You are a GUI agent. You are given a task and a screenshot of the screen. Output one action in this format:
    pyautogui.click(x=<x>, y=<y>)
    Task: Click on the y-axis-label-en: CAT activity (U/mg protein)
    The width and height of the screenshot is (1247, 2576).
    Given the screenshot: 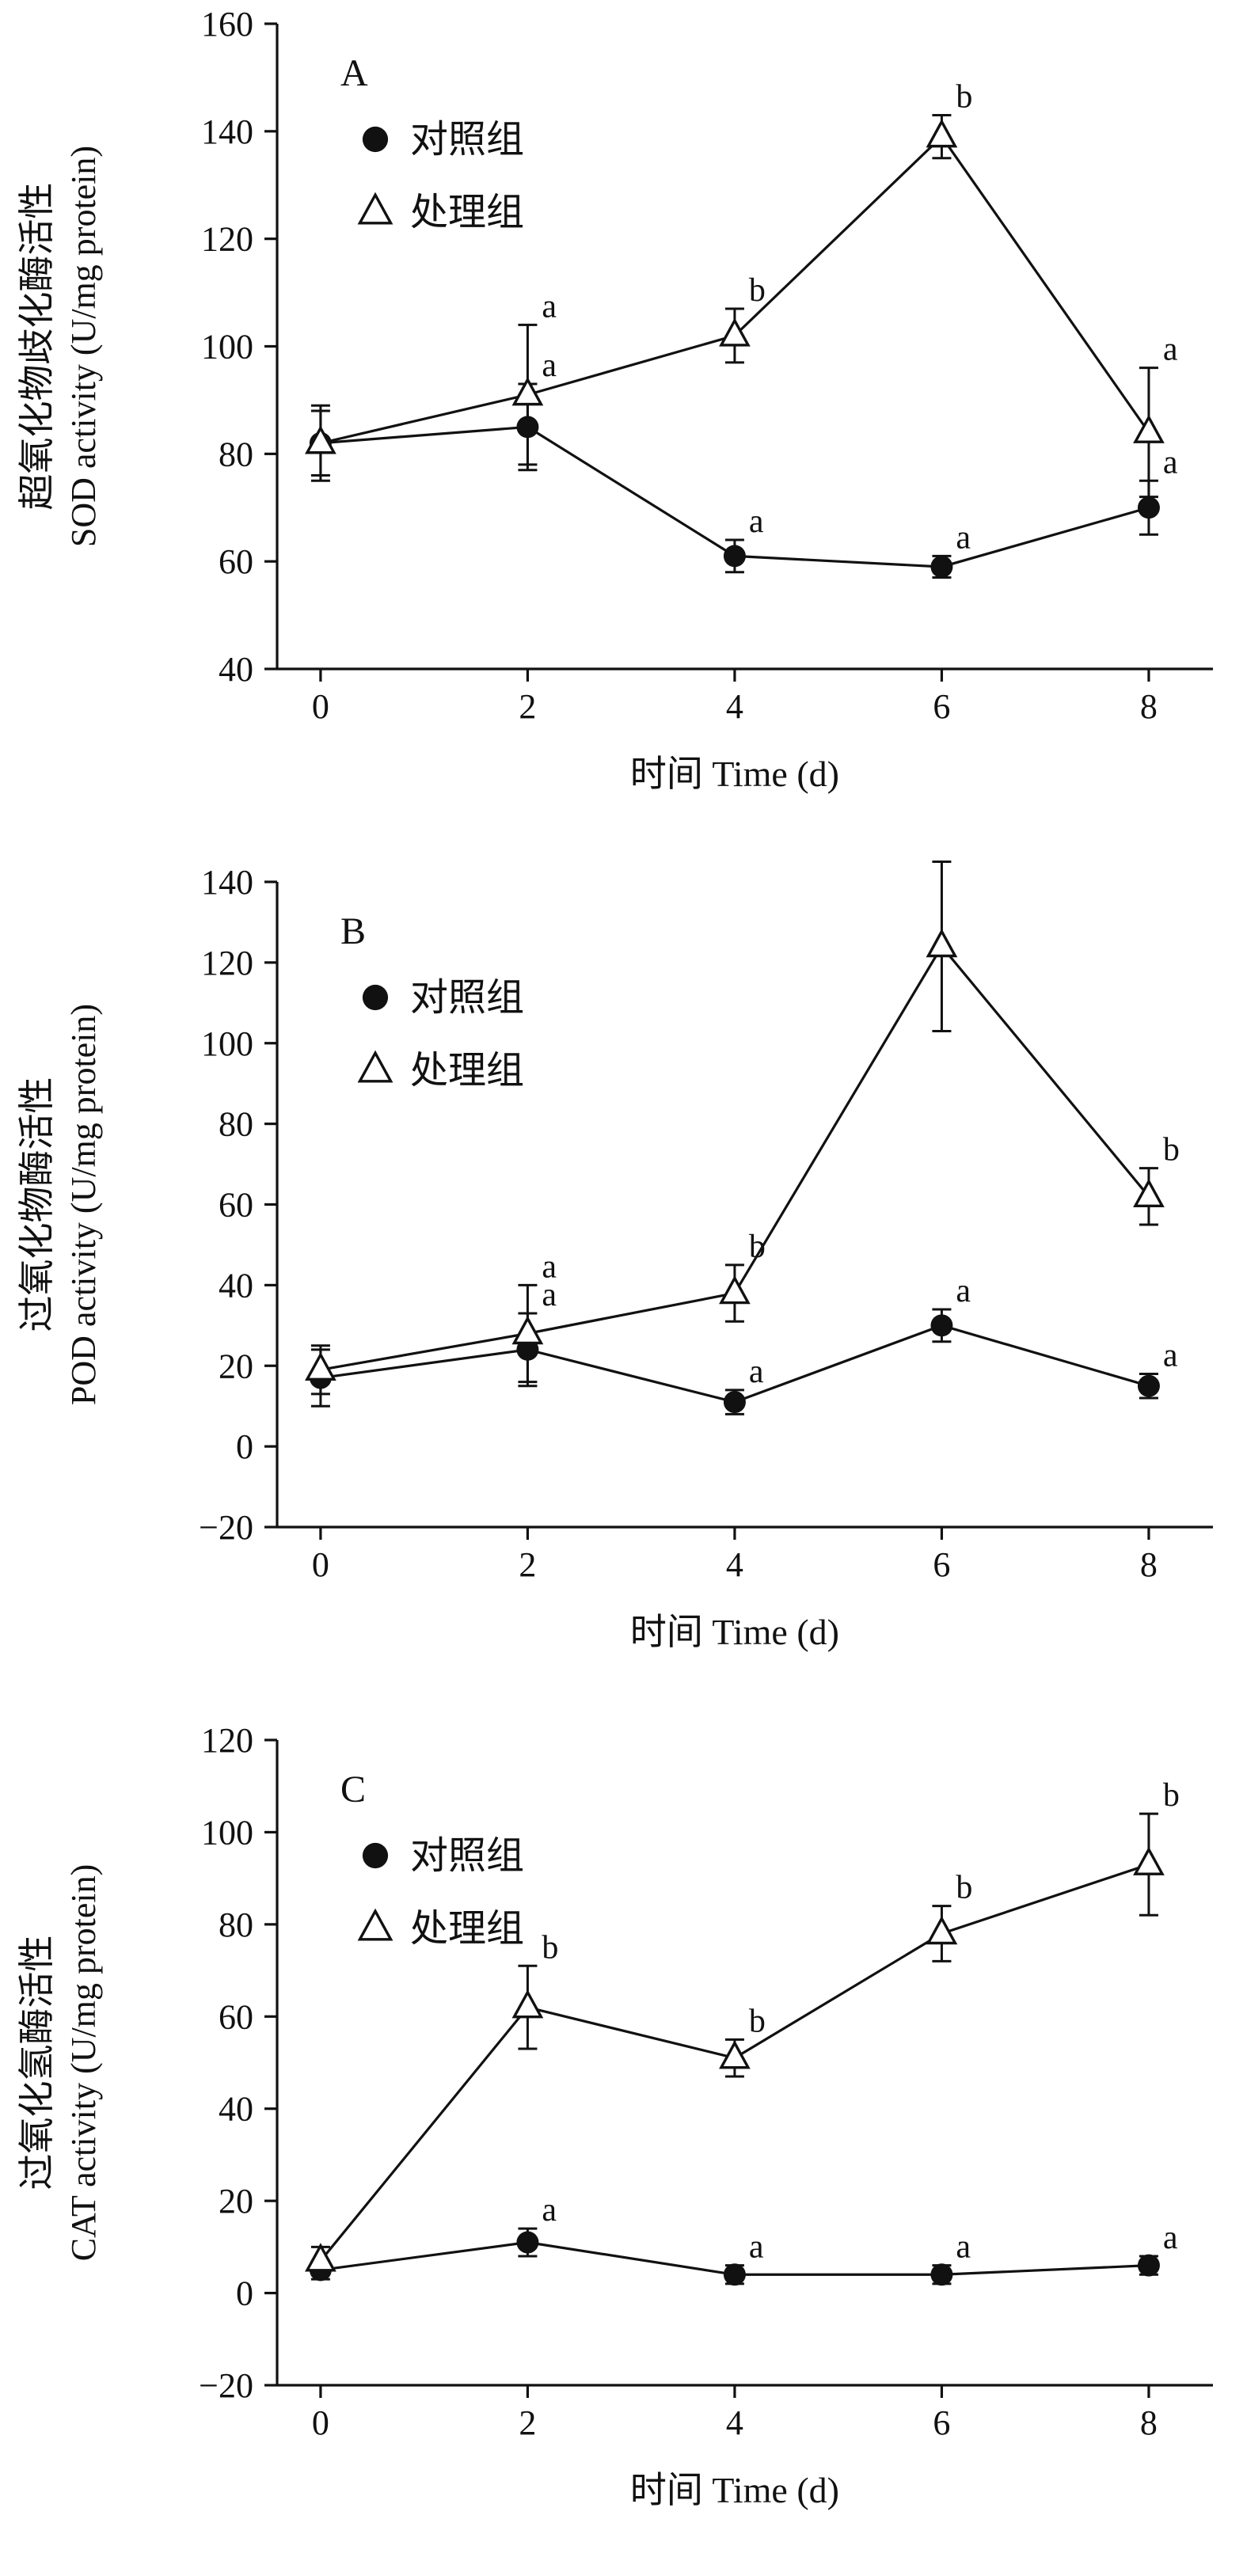 What is the action you would take?
    pyautogui.click(x=84, y=2062)
    